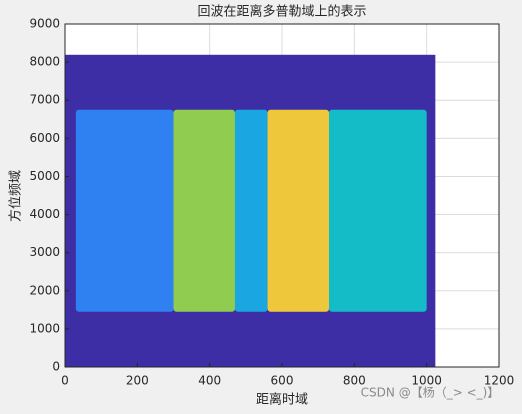  What do you see at coordinates (44, 290) in the screenshot?
I see `y-tick-label: 2000` at bounding box center [44, 290].